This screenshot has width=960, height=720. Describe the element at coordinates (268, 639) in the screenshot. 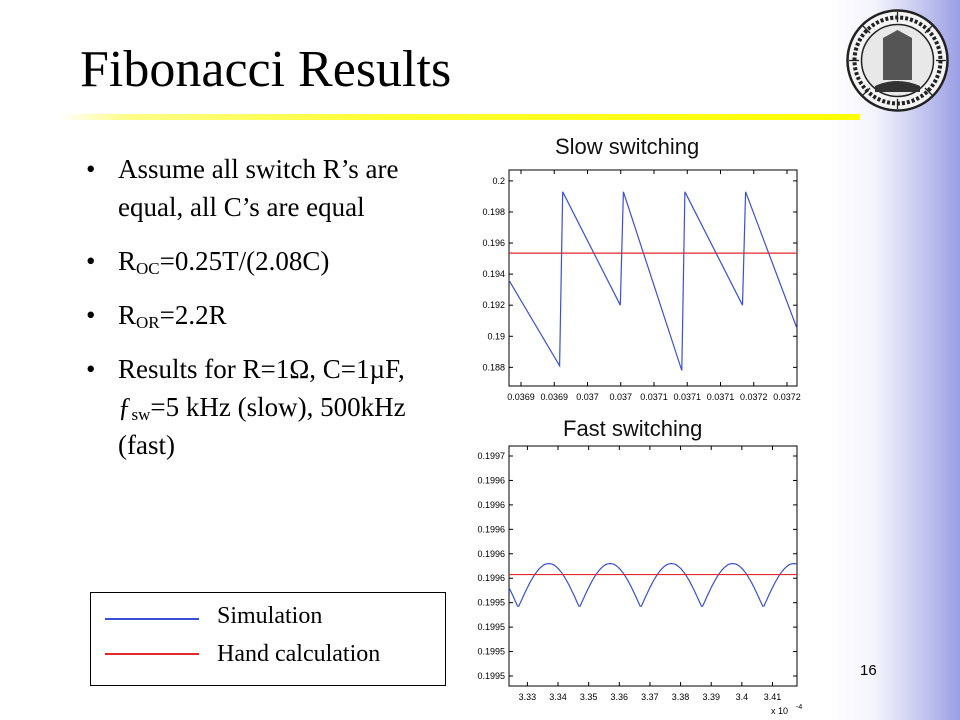

I see `legend-box: Simulation Hand calculation` at that location.